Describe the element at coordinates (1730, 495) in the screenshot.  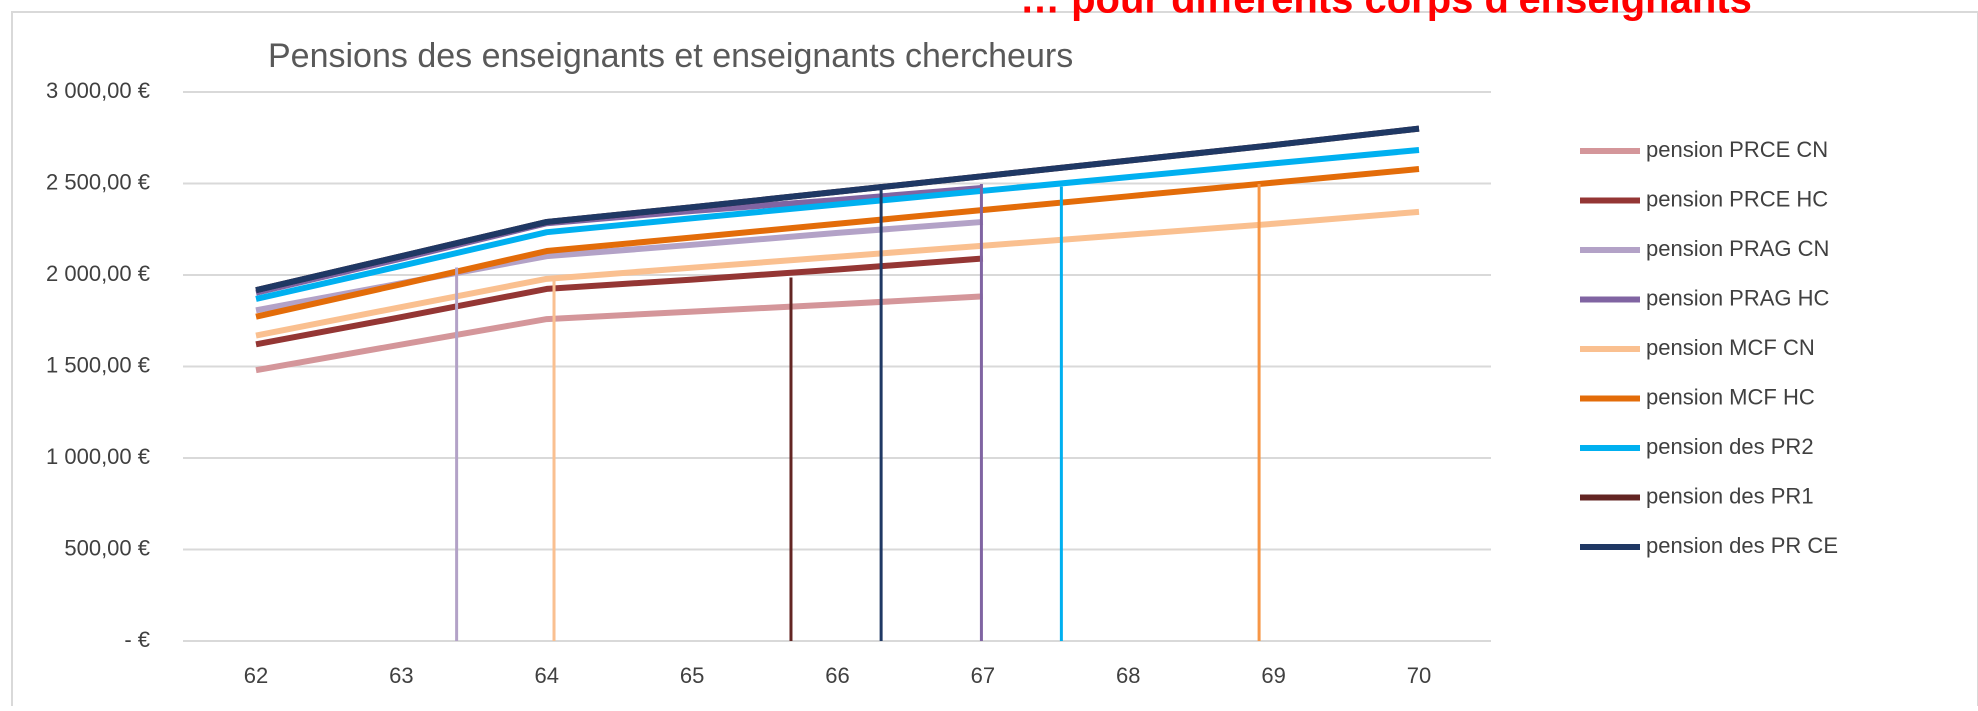
I see `legend-label: pension des PR1` at that location.